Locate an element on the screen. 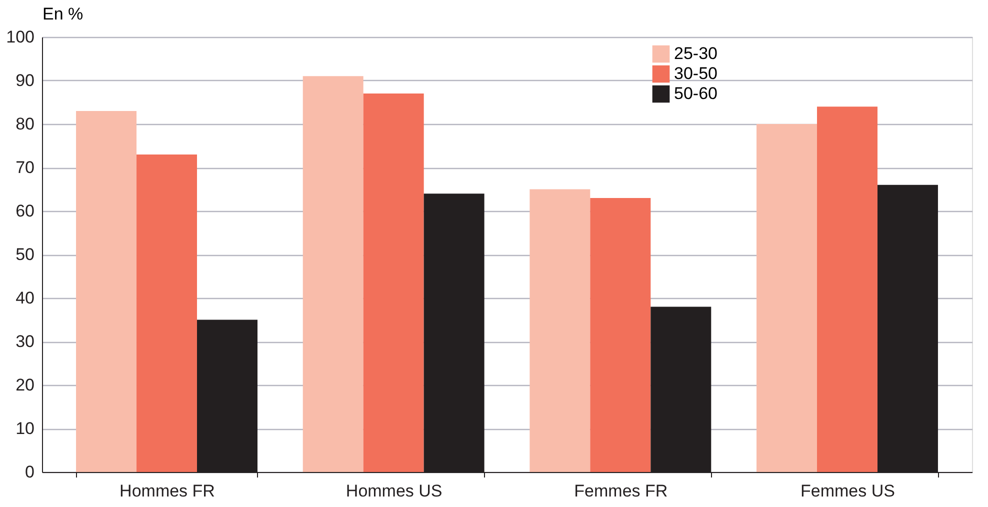  y-tick-label: 20 is located at coordinates (25, 385).